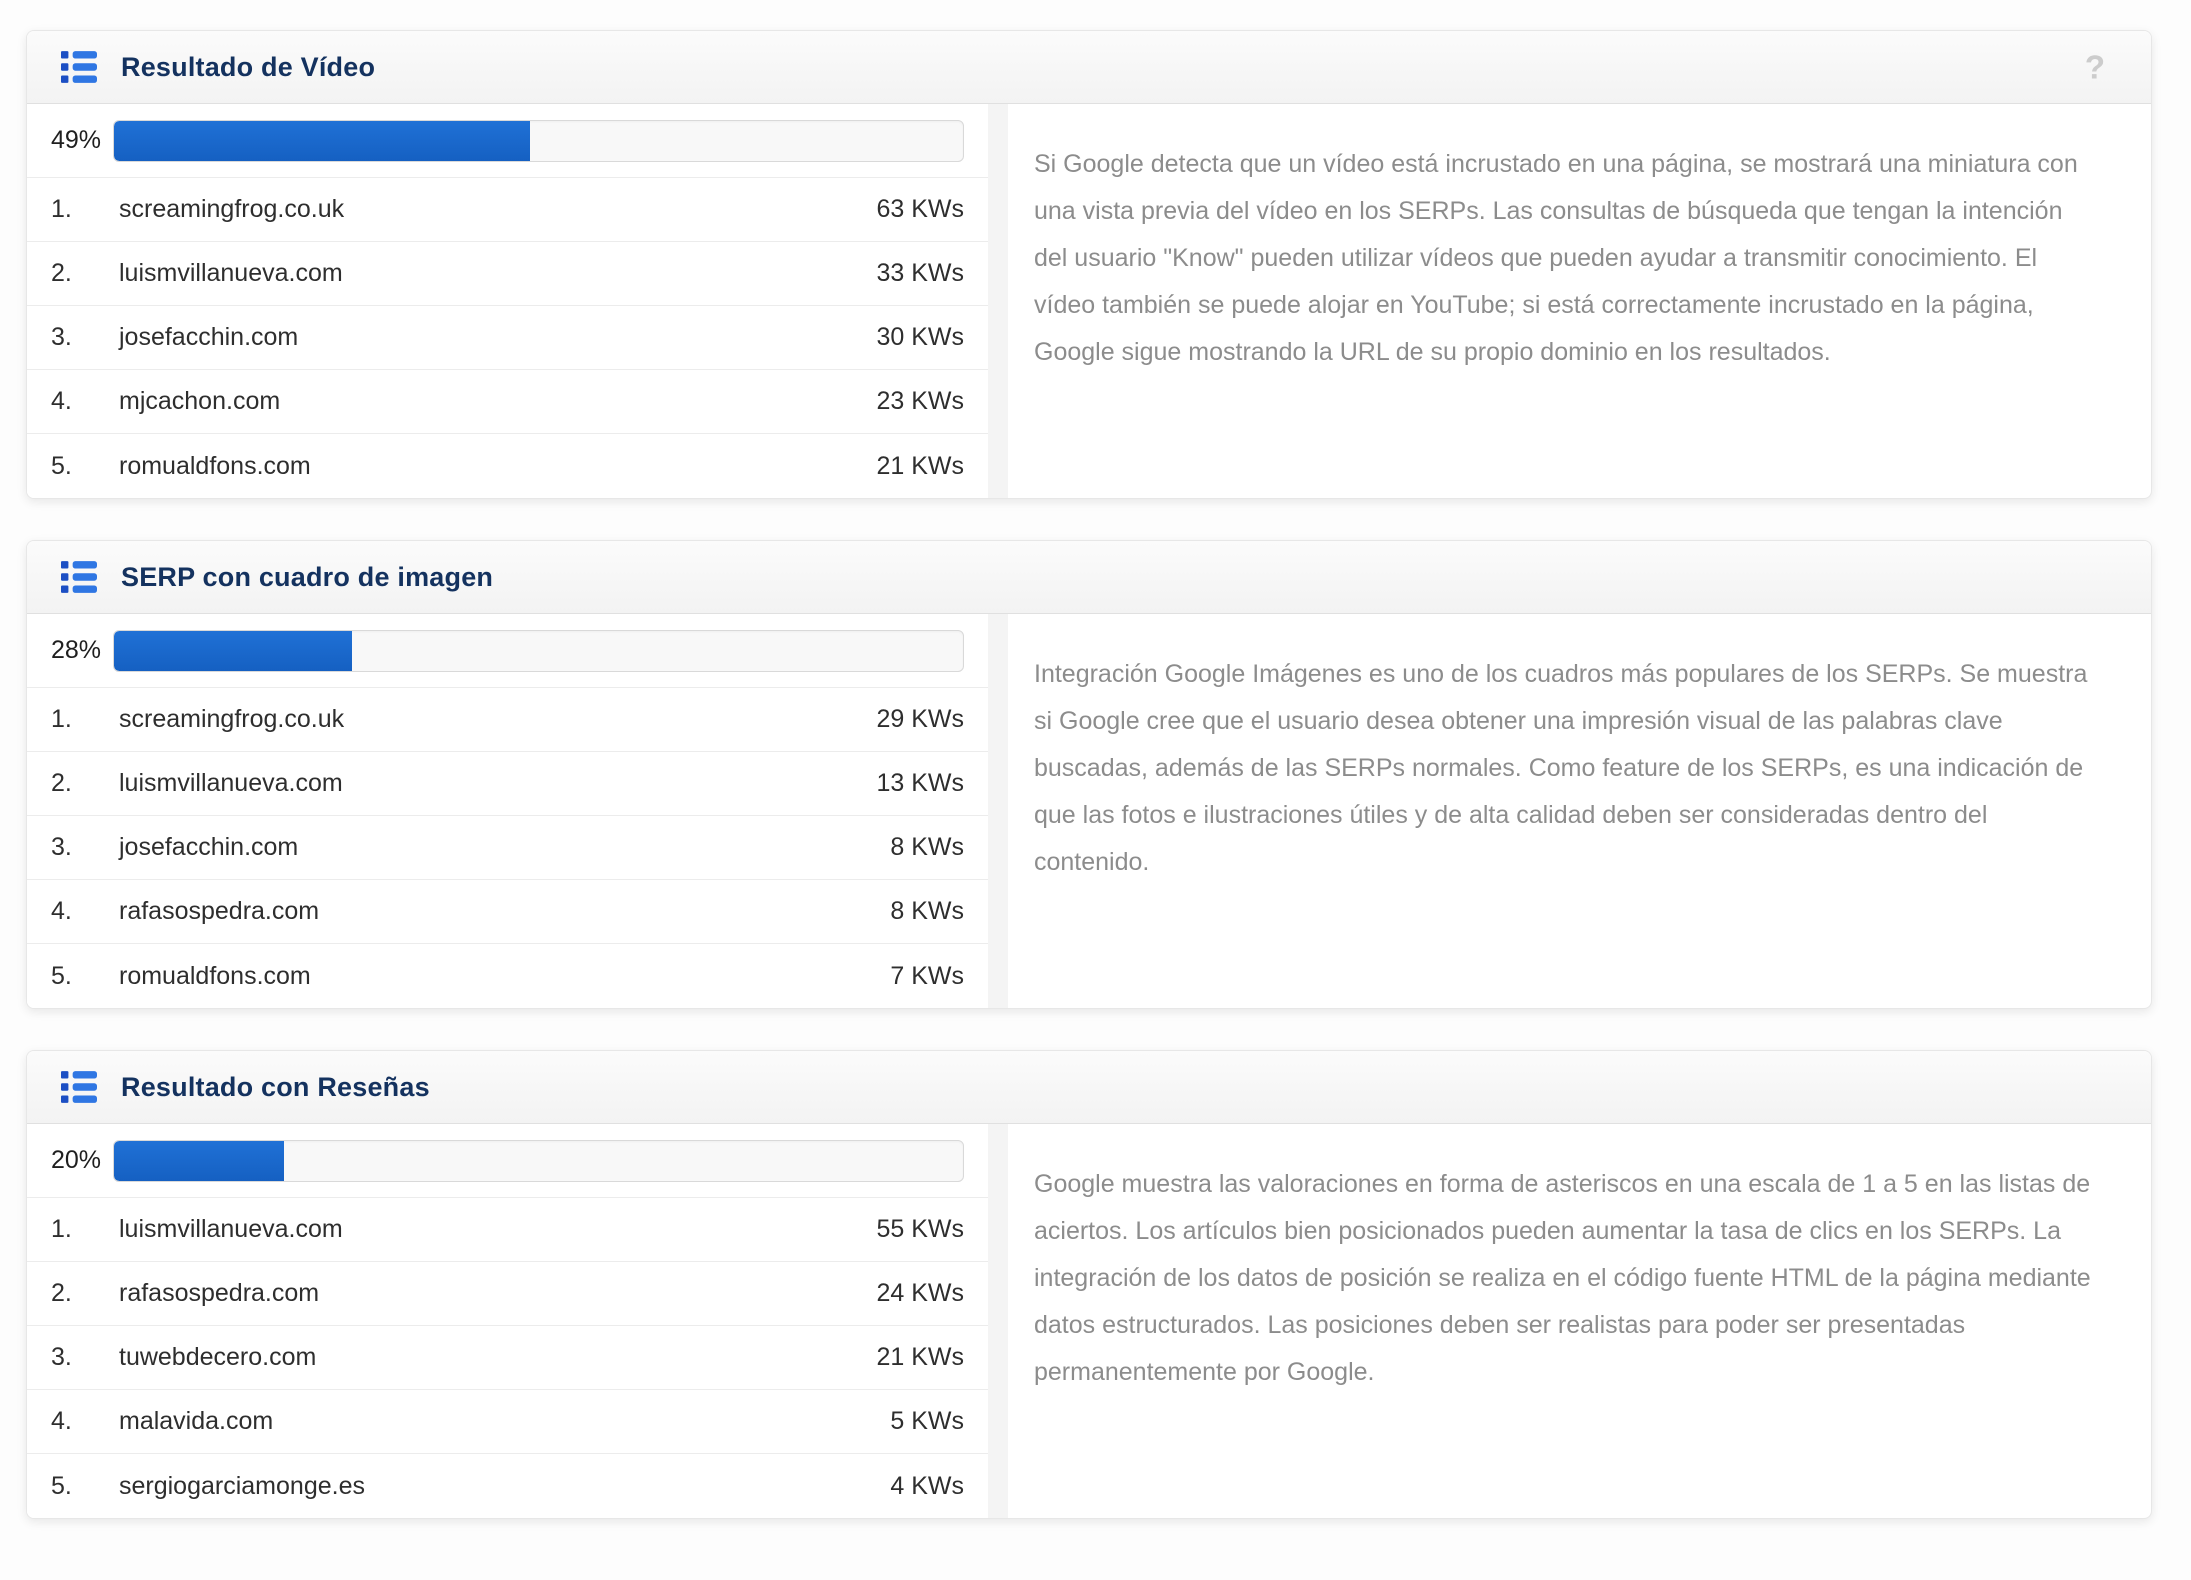 The width and height of the screenshot is (2191, 1580). What do you see at coordinates (507, 1422) in the screenshot?
I see `table-row: 4. malavida.com 5 KWs` at bounding box center [507, 1422].